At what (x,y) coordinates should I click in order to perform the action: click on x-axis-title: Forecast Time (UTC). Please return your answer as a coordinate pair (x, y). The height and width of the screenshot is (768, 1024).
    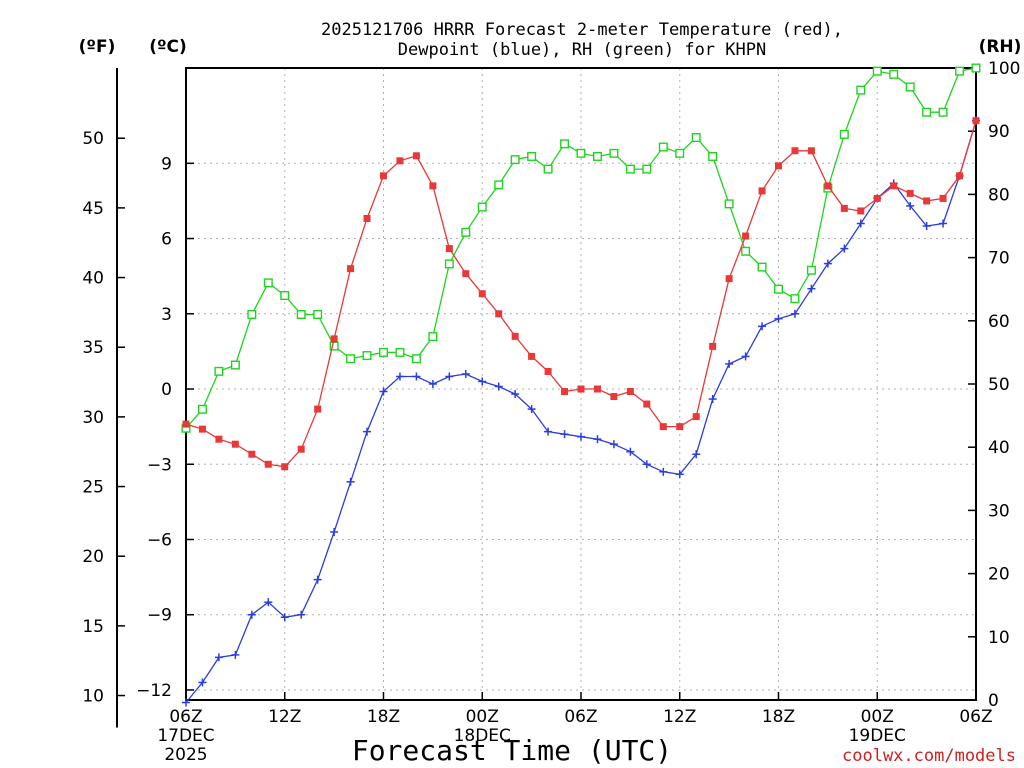
    Looking at the image, I should click on (512, 750).